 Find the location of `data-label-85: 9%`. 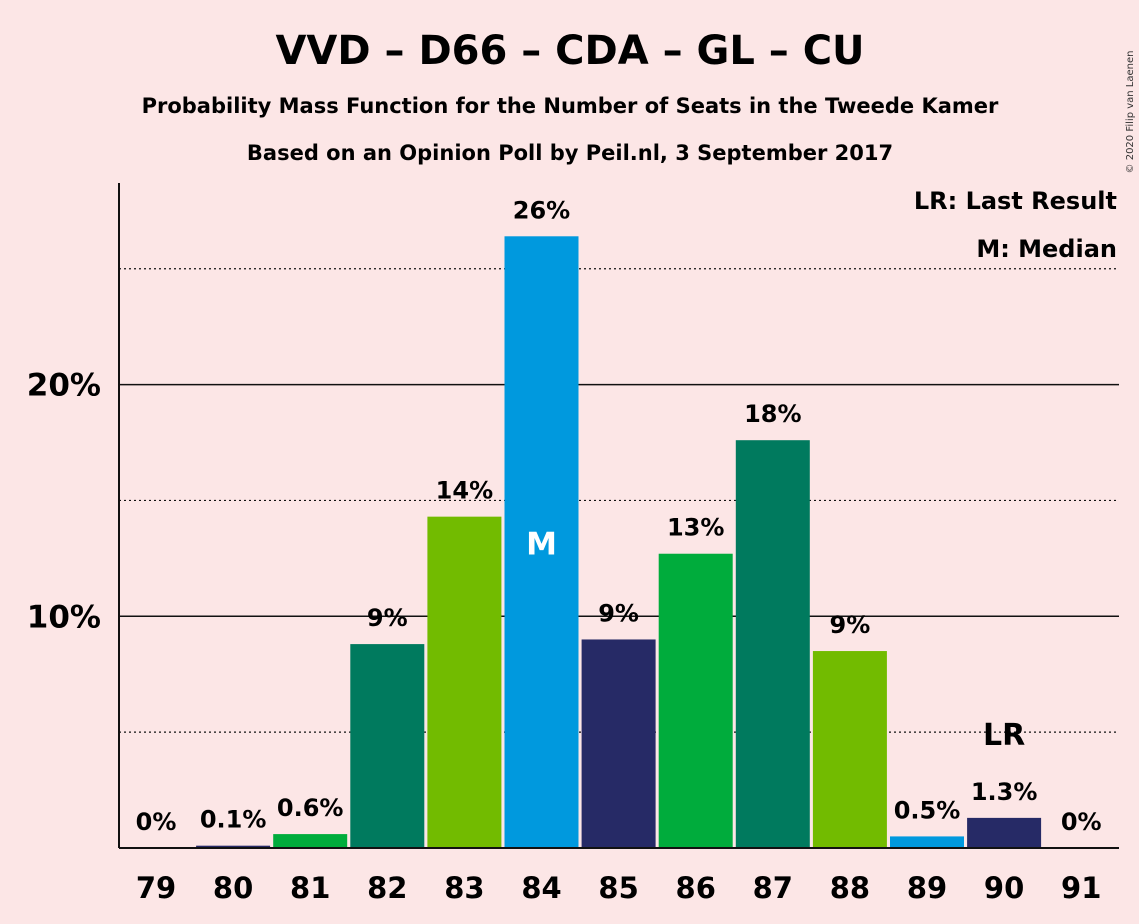

data-label-85: 9% is located at coordinates (618, 613).